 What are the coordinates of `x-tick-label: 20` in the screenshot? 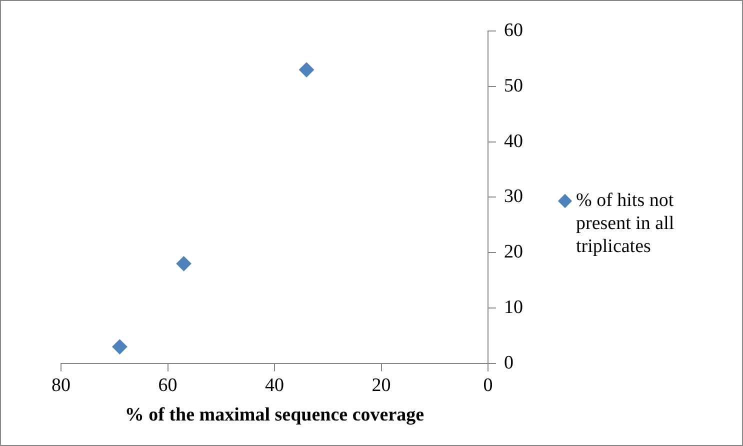 It's located at (381, 385).